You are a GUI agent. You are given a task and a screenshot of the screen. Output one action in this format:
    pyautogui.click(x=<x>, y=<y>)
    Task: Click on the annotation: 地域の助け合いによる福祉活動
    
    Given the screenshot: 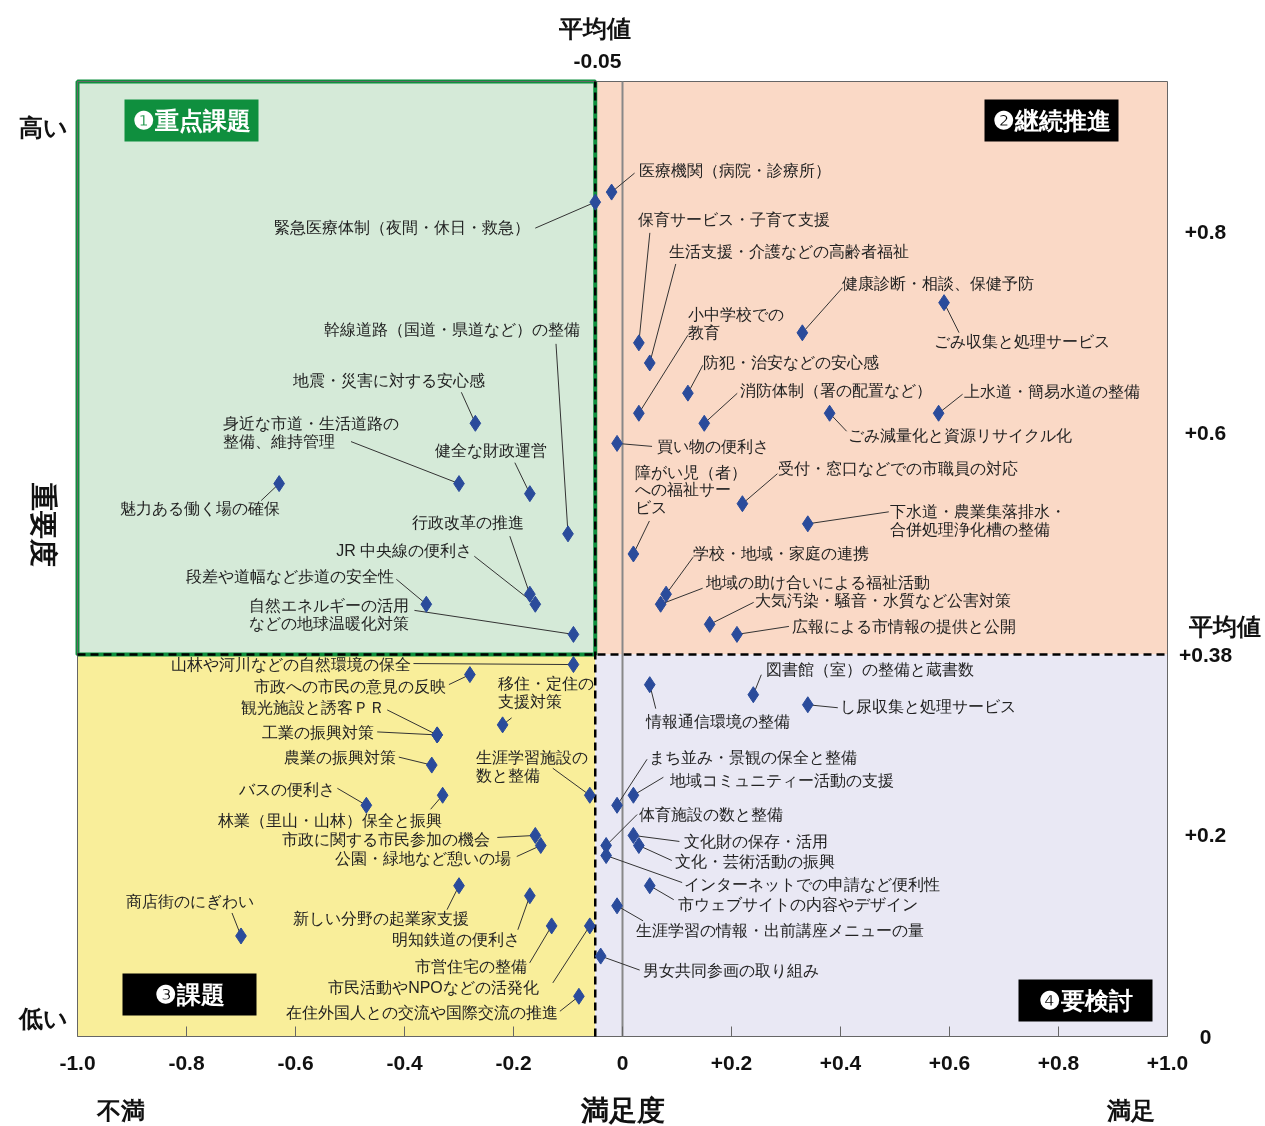 What is the action you would take?
    pyautogui.click(x=817, y=582)
    